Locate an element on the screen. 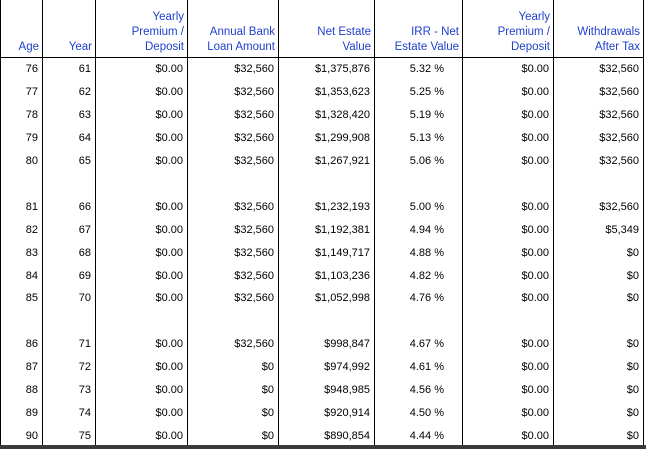 This screenshot has height=449, width=646. table-row: 90 75 $0.00 $0 $890,854 4.44 % $0.00 $0 is located at coordinates (322, 436).